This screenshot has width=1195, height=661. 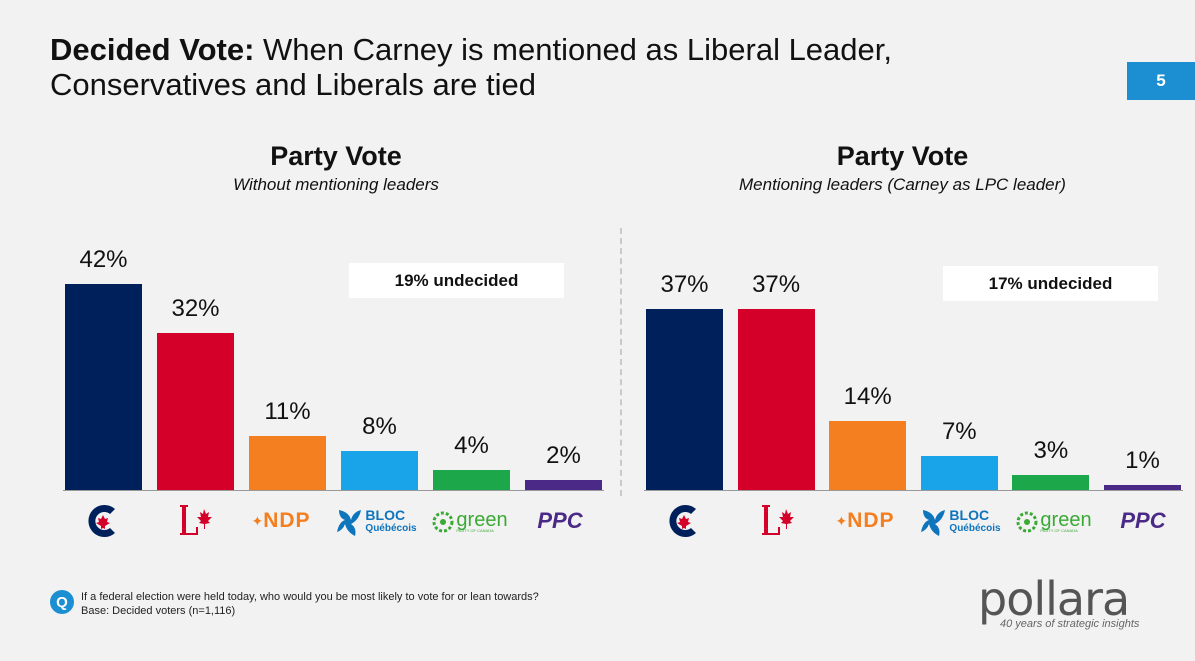 What do you see at coordinates (62, 602) in the screenshot?
I see `question-icon: Q` at bounding box center [62, 602].